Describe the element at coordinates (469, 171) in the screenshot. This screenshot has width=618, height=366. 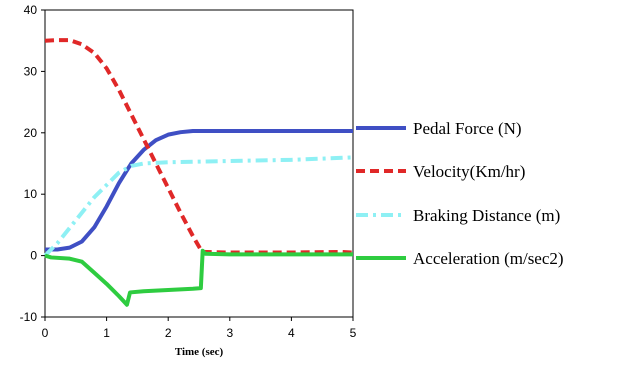
I see `legend-label-1: Velocity(Km/hr)` at that location.